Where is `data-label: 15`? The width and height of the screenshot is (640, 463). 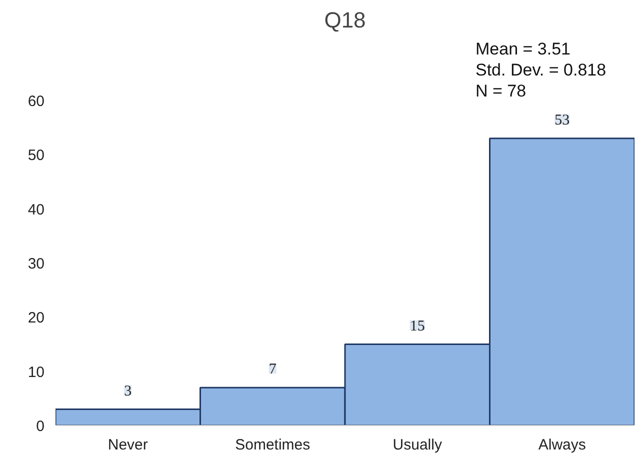
data-label: 15 is located at coordinates (417, 326).